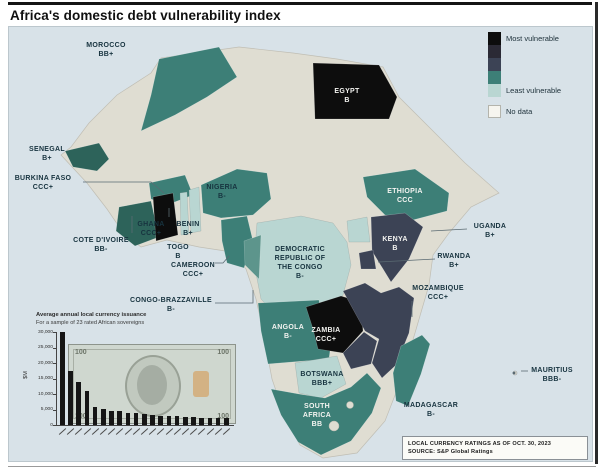 The width and height of the screenshot is (600, 467). I want to click on map-label-ethiopia: ETHIOPIA CCC, so click(404, 196).